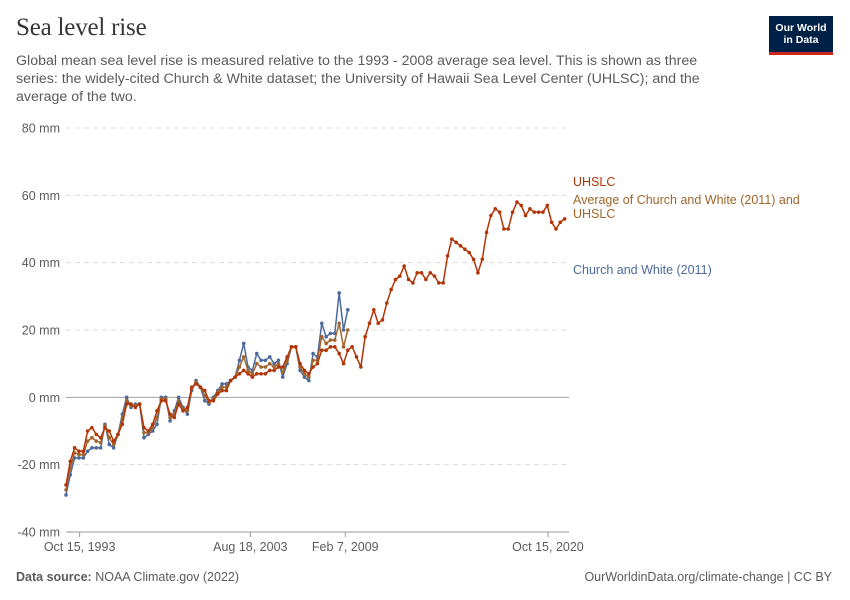  I want to click on owid-logo: Our World in Data, so click(801, 35).